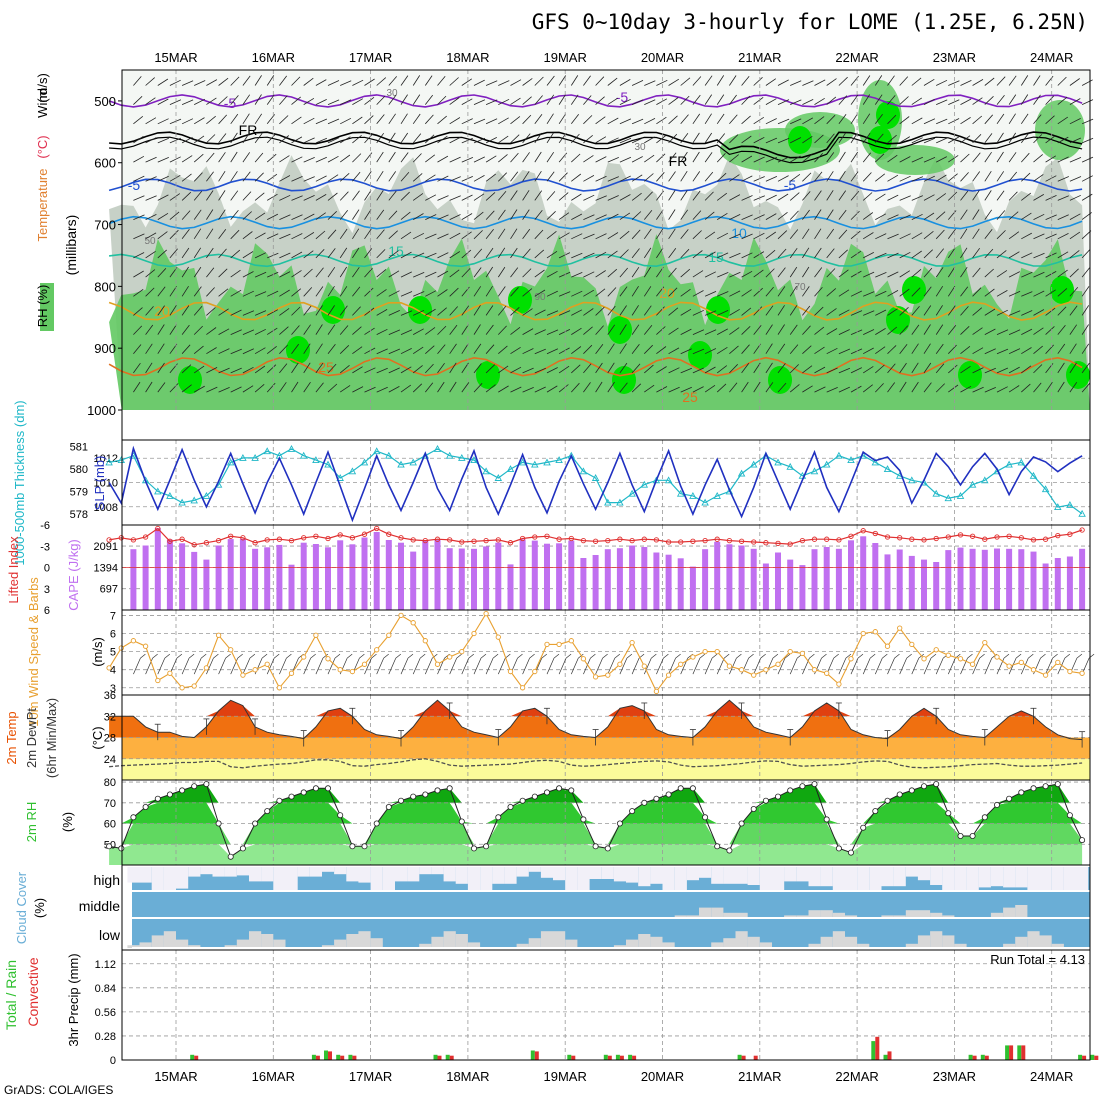  Describe the element at coordinates (640, 147) in the screenshot. I see `rh-contour-label: 30` at that location.